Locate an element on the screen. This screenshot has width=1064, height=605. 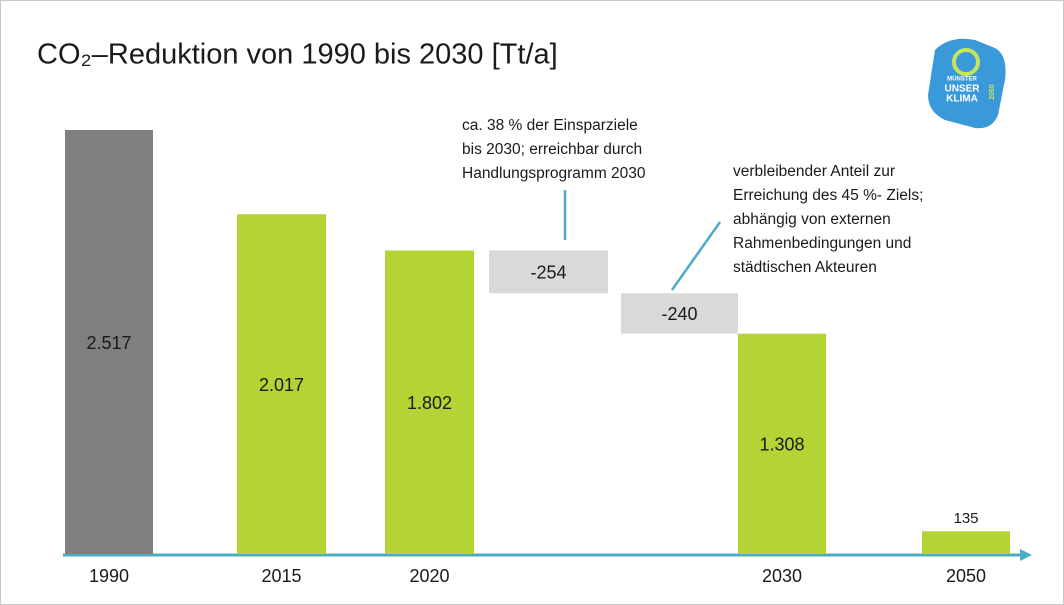
x-tick-label: 2015 is located at coordinates (281, 576).